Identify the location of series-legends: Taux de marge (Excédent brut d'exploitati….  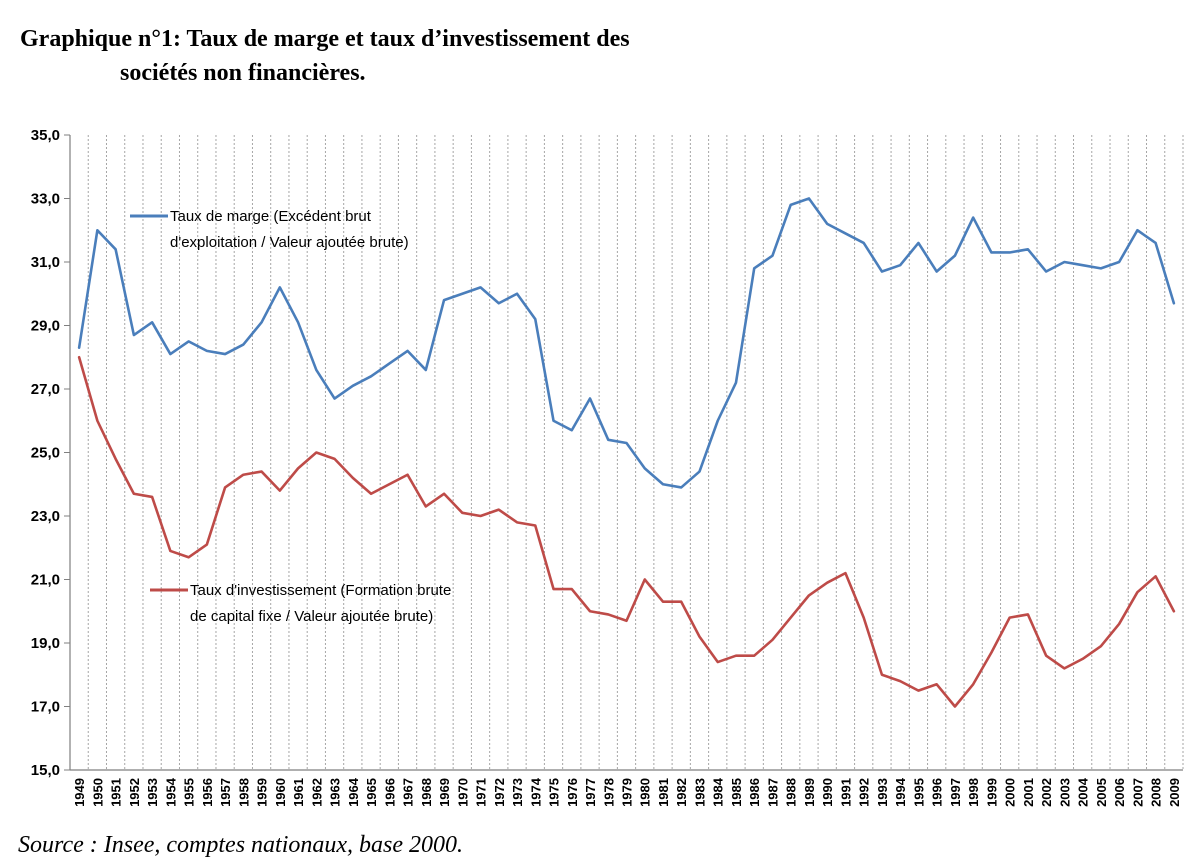
(290, 416).